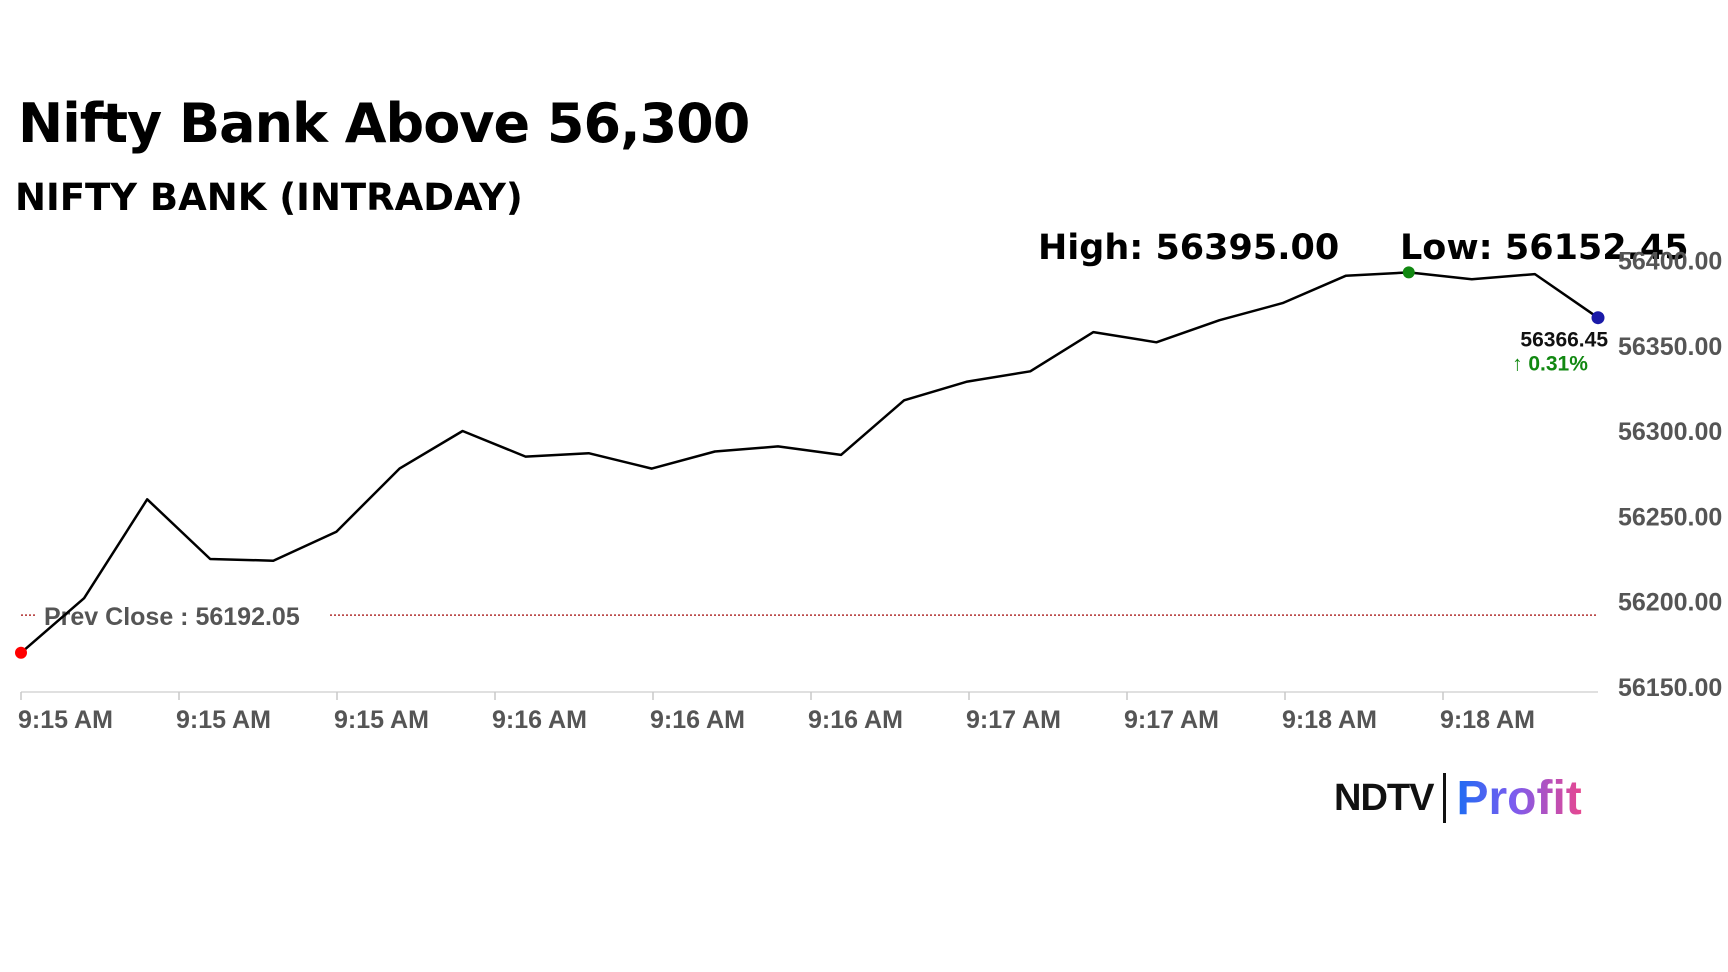 Image resolution: width=1728 pixels, height=972 pixels. I want to click on y-tick-label: 56150.00, so click(1670, 688).